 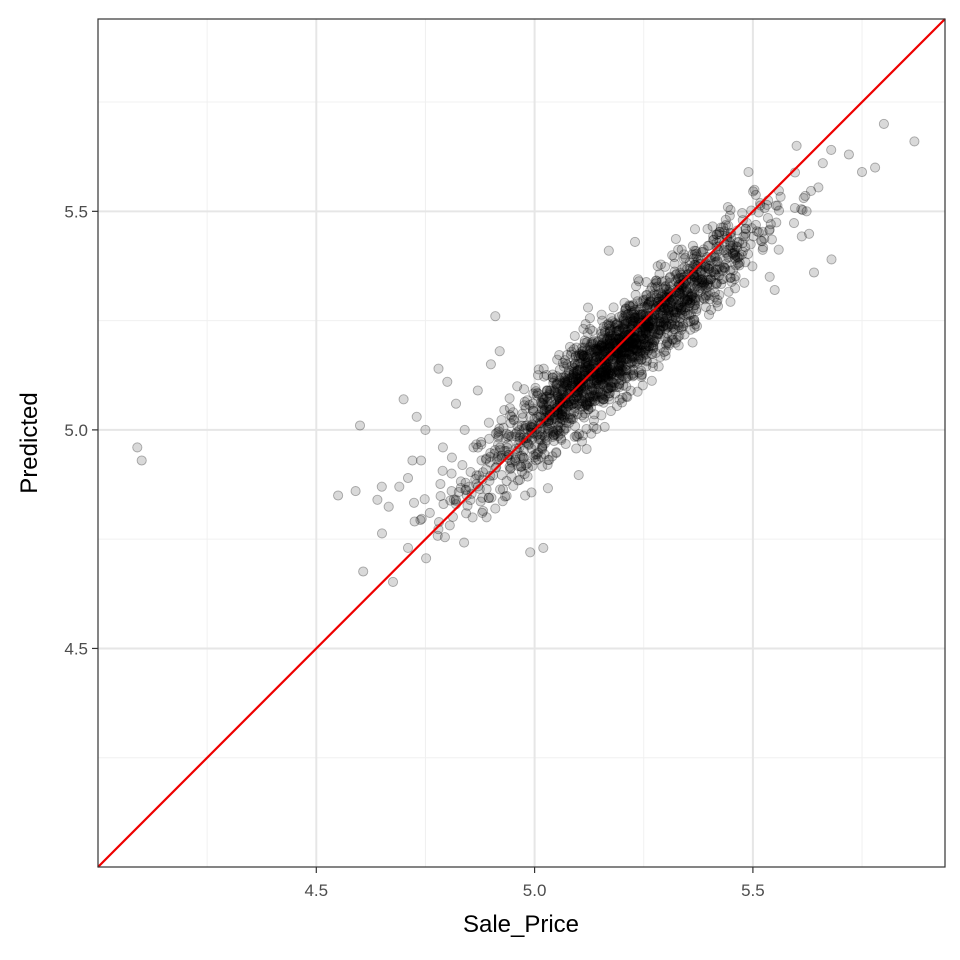 I want to click on x-tick-label: 4.5, so click(x=316, y=890).